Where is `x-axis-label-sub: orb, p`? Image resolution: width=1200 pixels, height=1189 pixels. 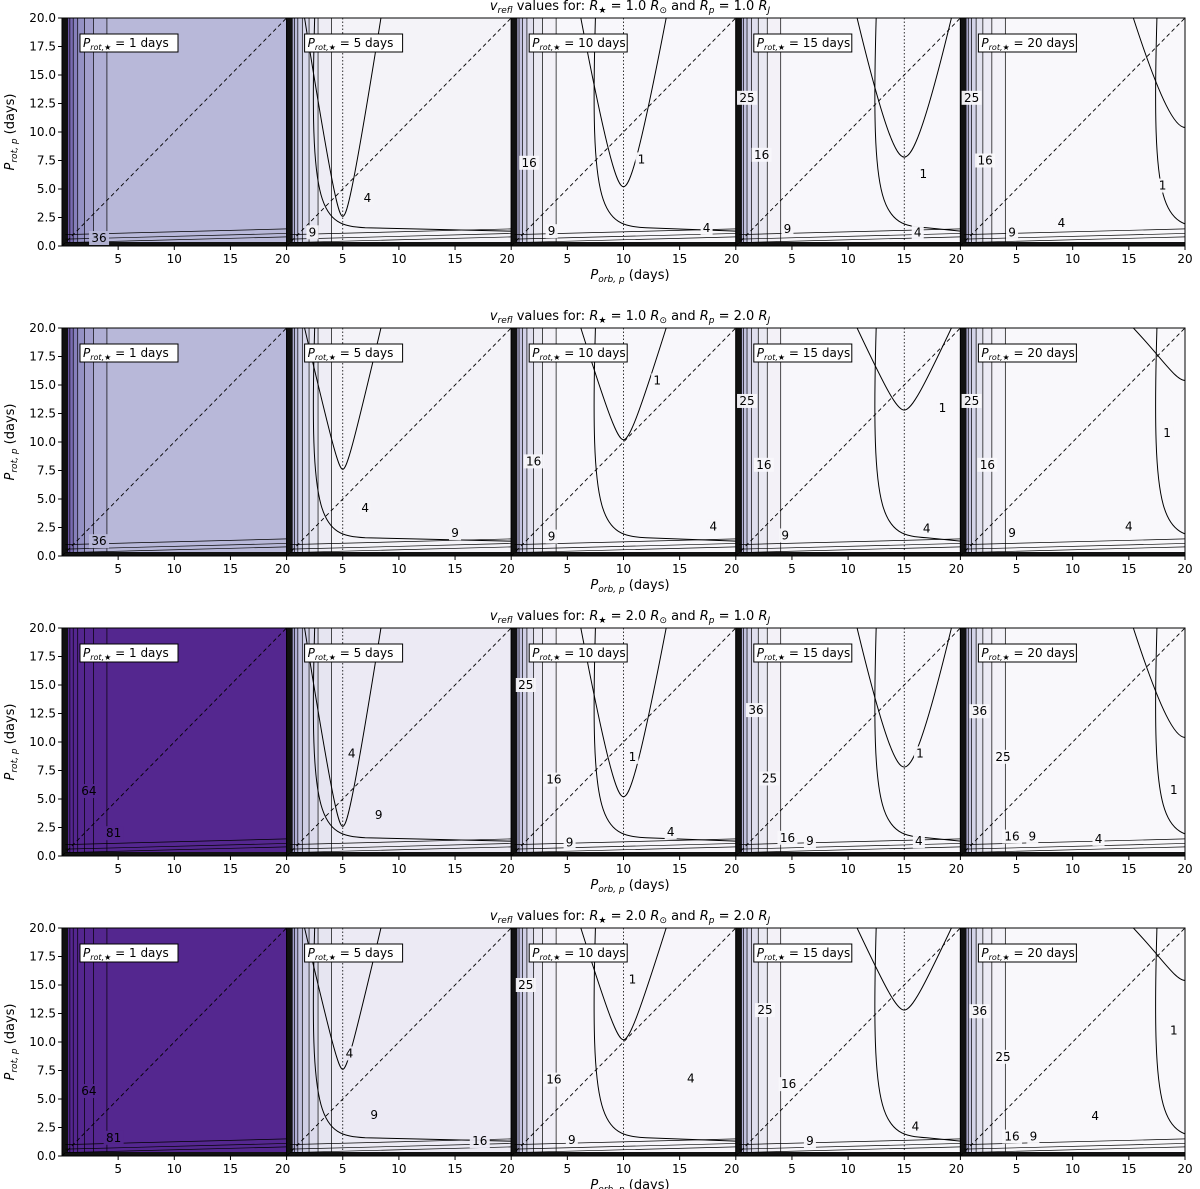 x-axis-label-sub: orb, p is located at coordinates (611, 890).